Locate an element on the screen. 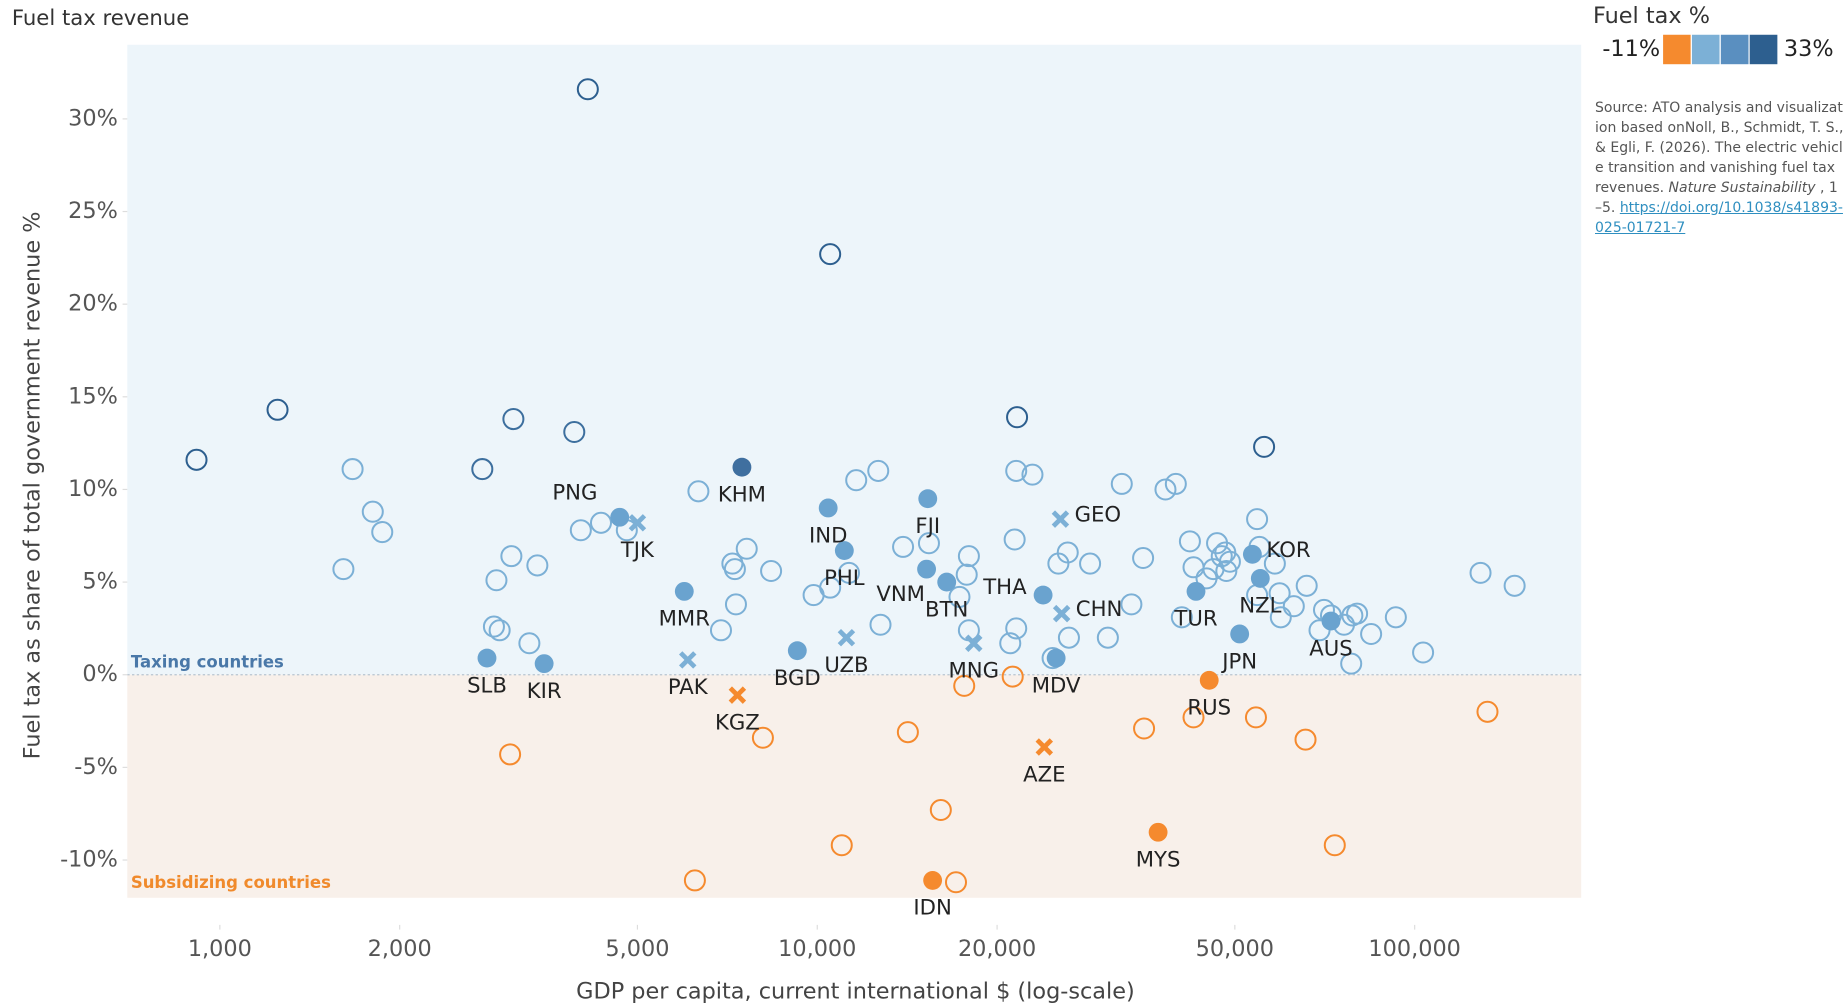 Image resolution: width=1844 pixels, height=1005 pixels. point-label: PHL is located at coordinates (844, 577).